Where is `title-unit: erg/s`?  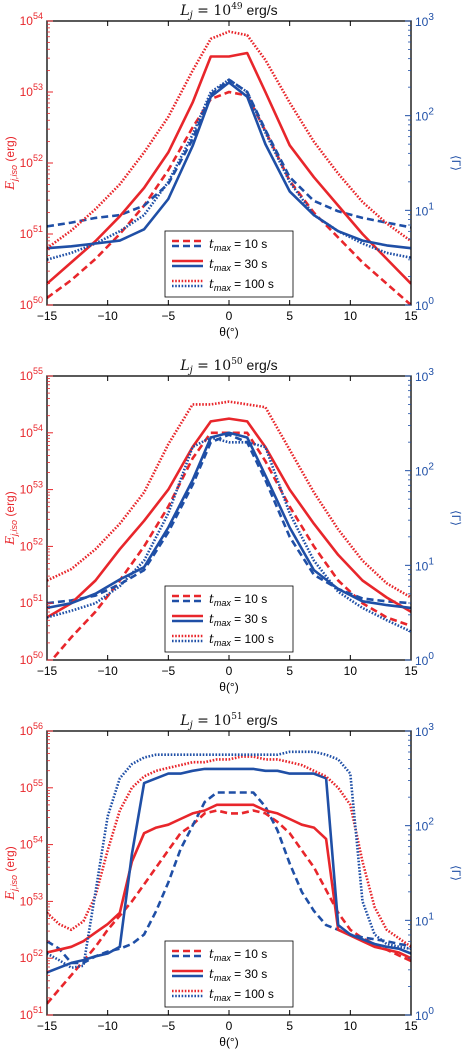
title-unit: erg/s is located at coordinates (260, 10).